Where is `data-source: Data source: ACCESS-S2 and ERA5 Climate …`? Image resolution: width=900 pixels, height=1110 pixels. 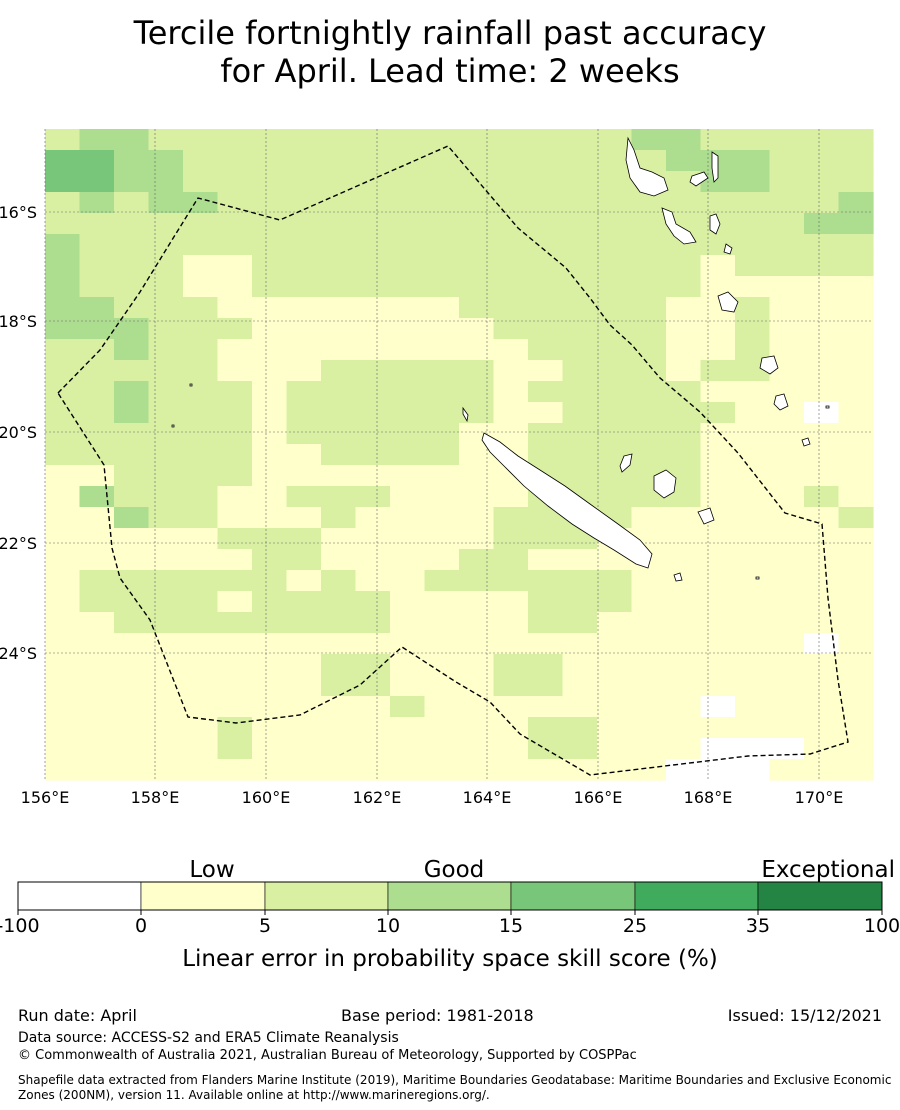
data-source: Data source: ACCESS-S2 and ERA5 Climate … is located at coordinates (208, 1038).